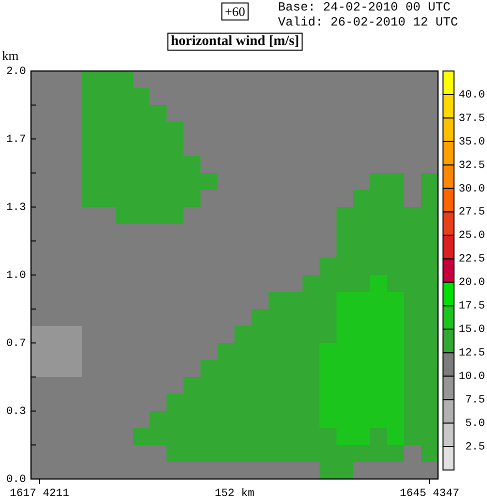  I want to click on color-bar-label: 30.0, so click(471, 189).